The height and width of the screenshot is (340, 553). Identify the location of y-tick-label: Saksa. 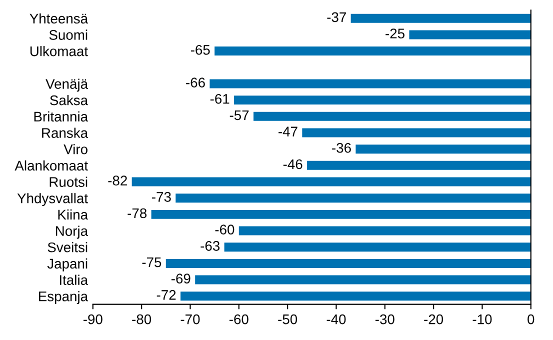
(69, 100).